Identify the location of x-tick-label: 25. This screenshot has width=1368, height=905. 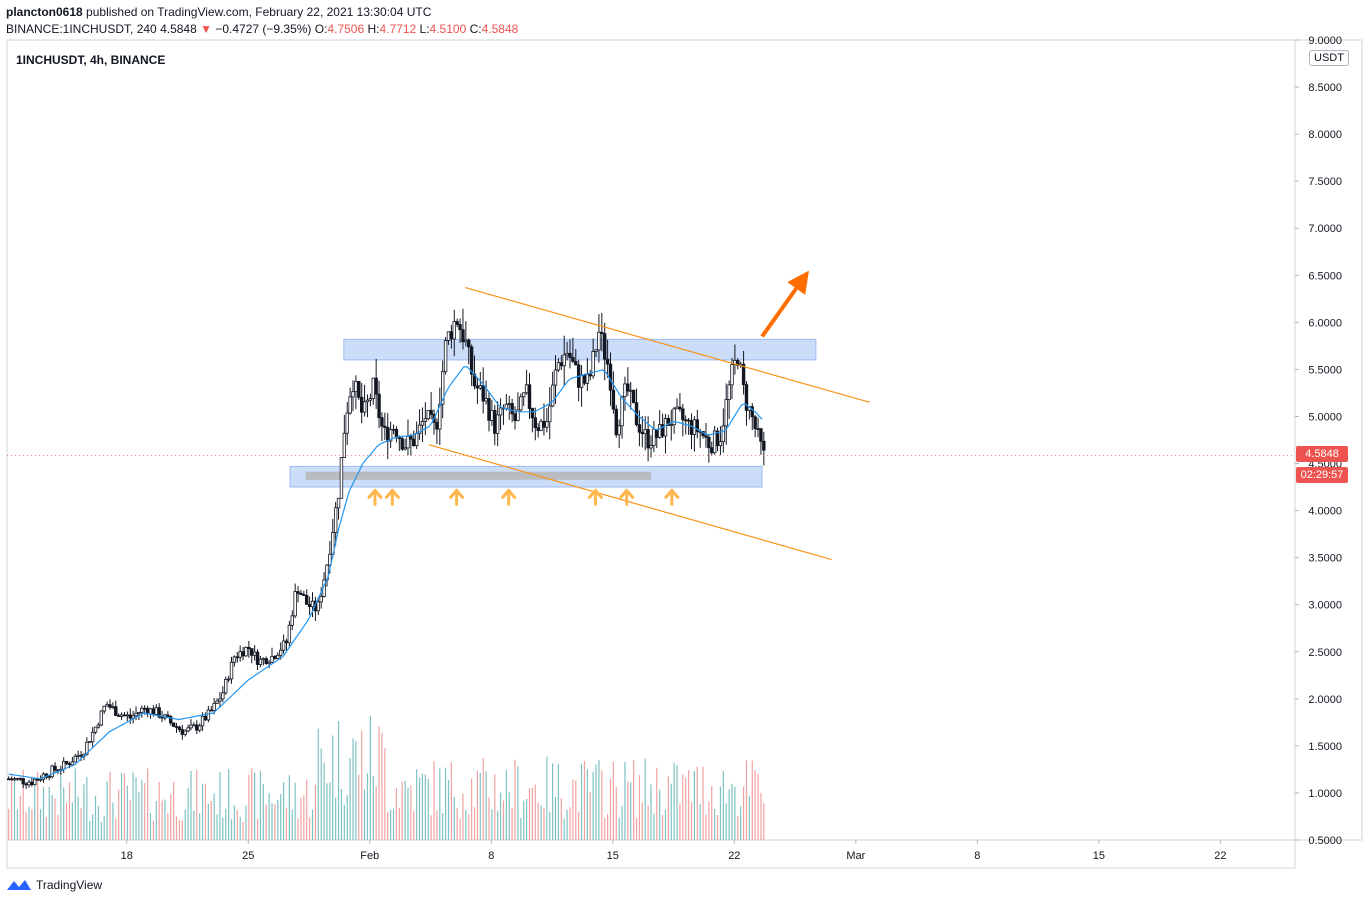
(248, 856).